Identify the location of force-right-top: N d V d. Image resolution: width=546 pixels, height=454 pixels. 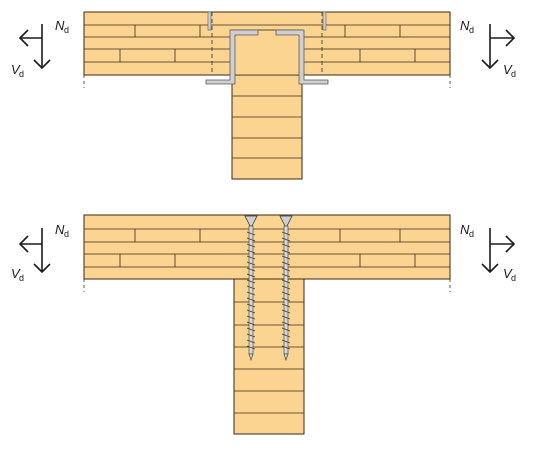
(488, 48).